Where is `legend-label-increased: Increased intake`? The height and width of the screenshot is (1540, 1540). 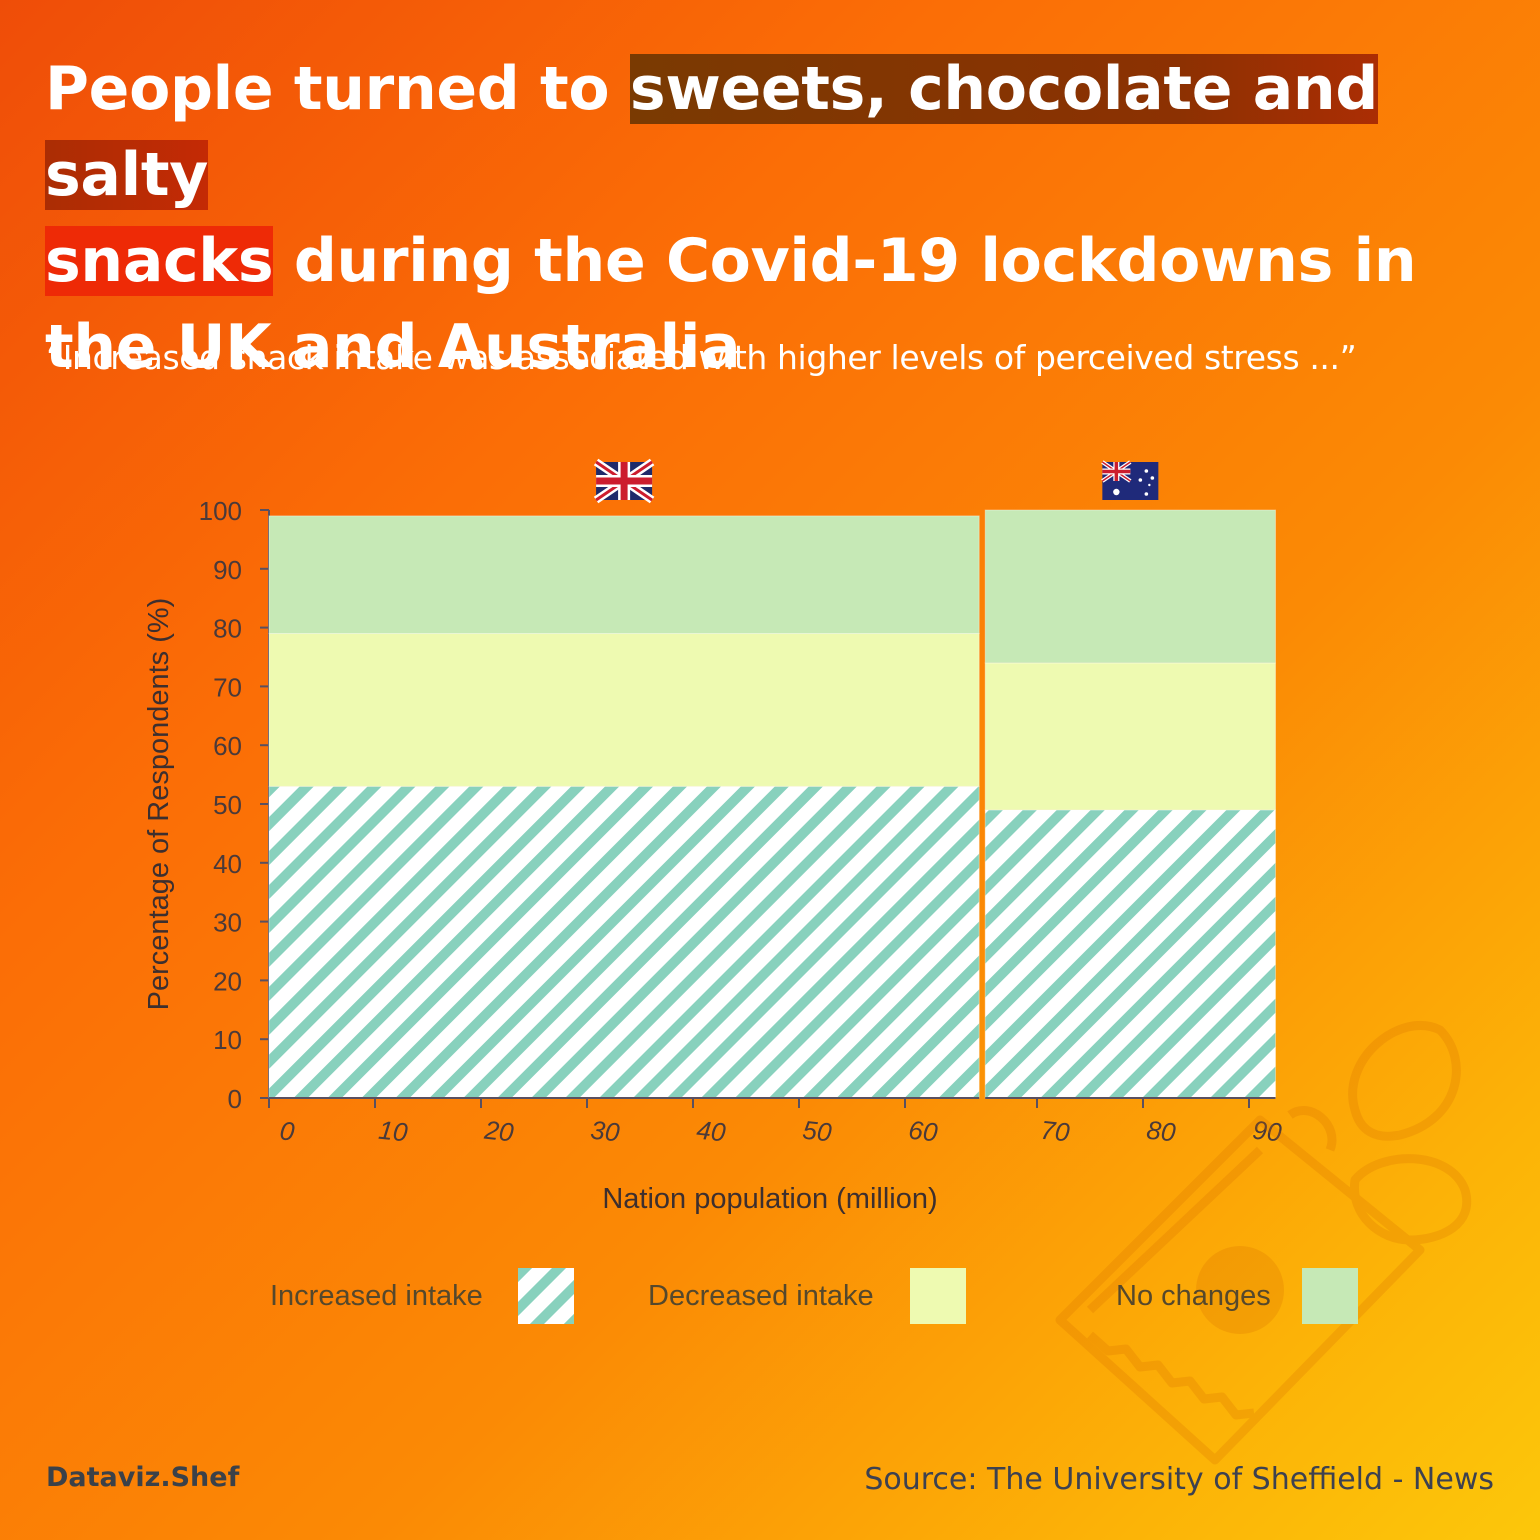 legend-label-increased: Increased intake is located at coordinates (376, 1296).